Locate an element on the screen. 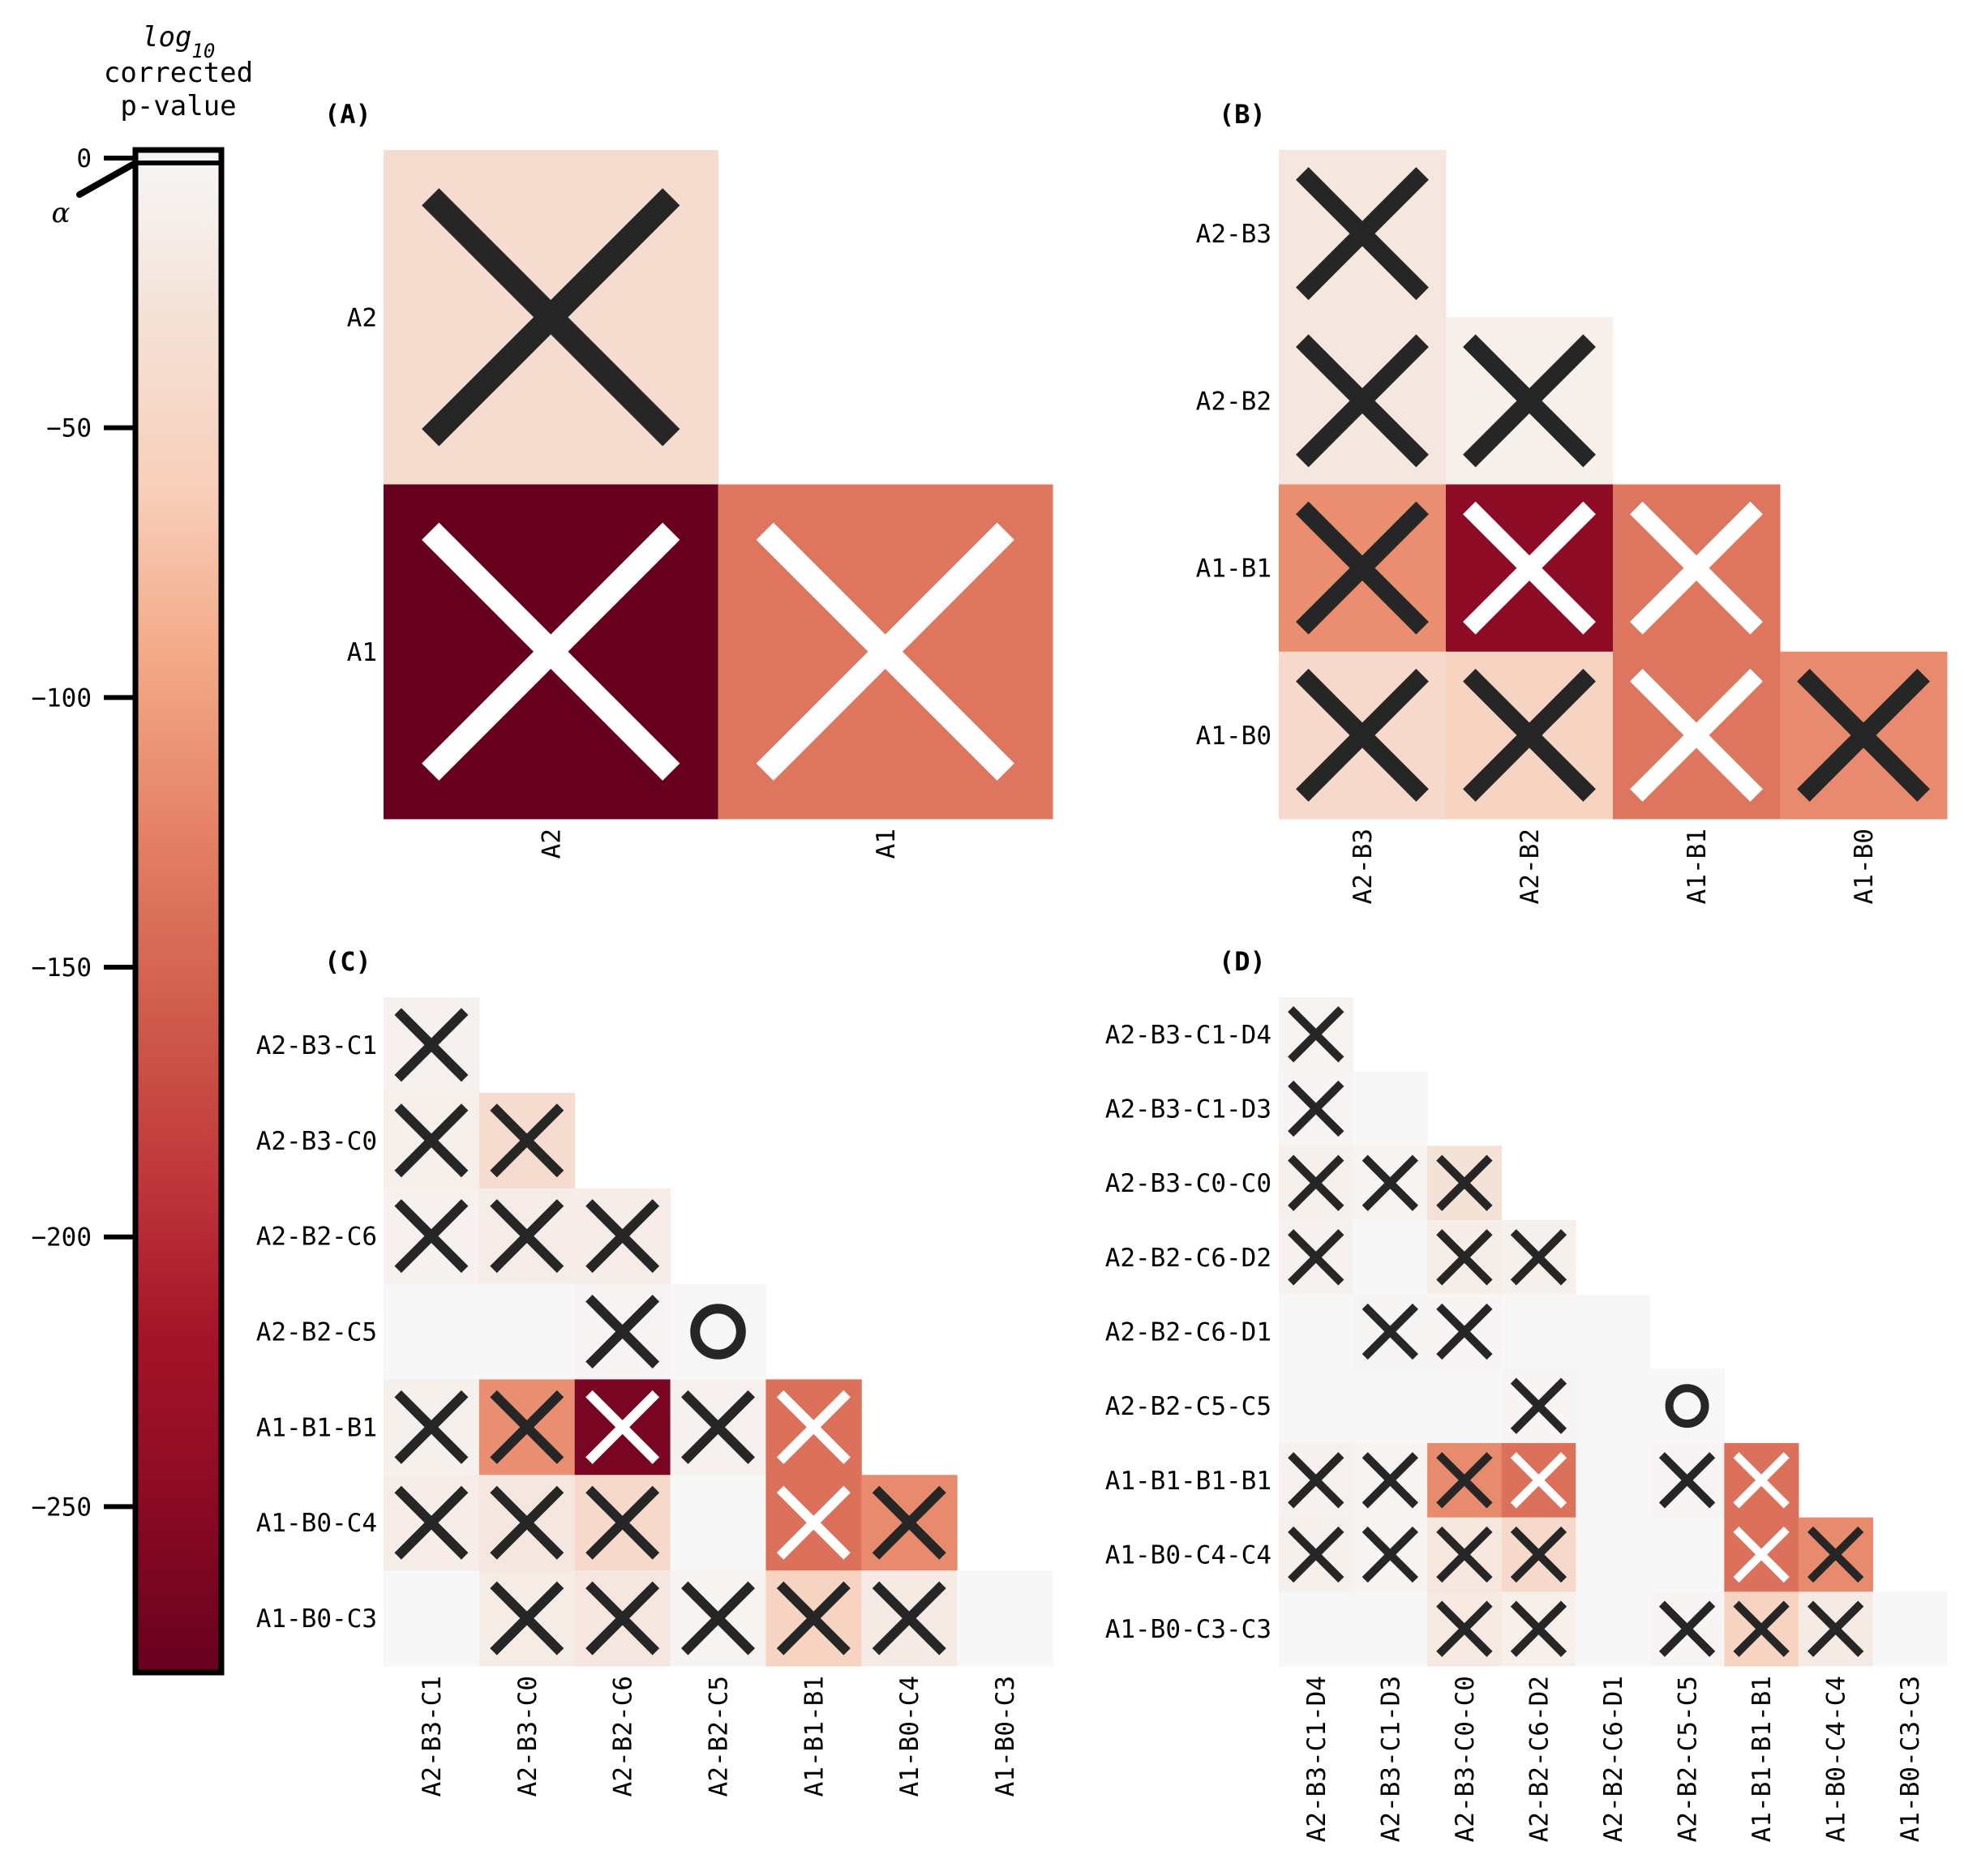 The width and height of the screenshot is (1964, 1876). panel-label: (B) is located at coordinates (1243, 115).